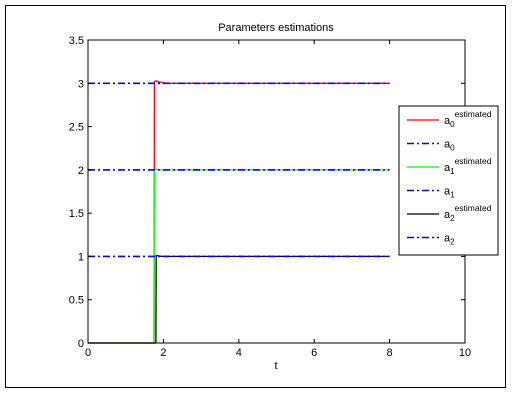 This screenshot has width=513, height=395. What do you see at coordinates (81, 344) in the screenshot?
I see `y-tick-label: 0` at bounding box center [81, 344].